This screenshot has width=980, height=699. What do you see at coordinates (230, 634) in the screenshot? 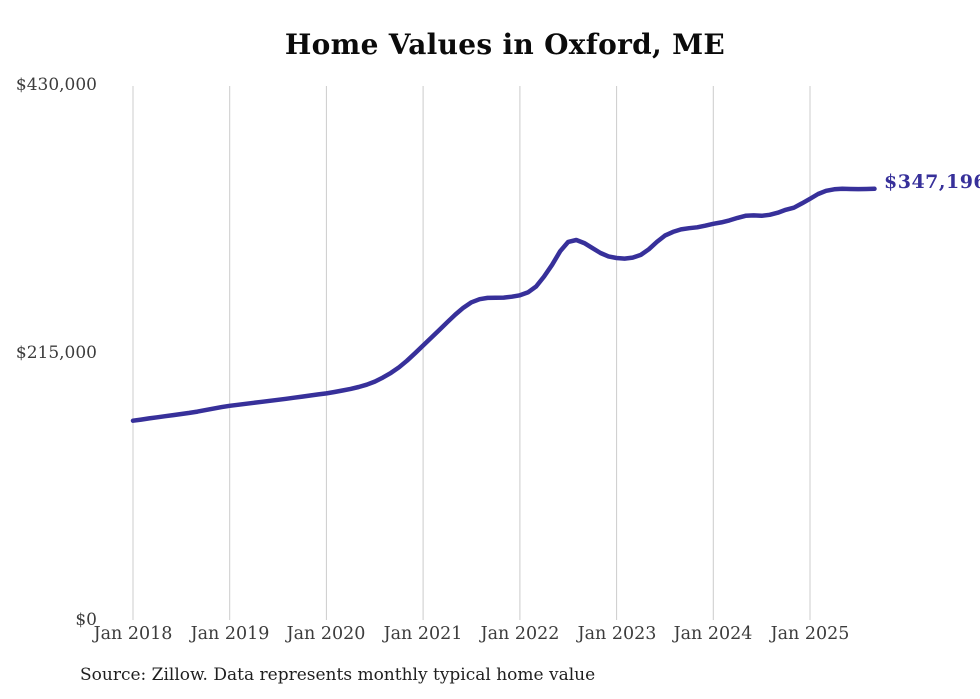
I see `x-axis-tick-jan-2019: Jan 2019` at bounding box center [230, 634].